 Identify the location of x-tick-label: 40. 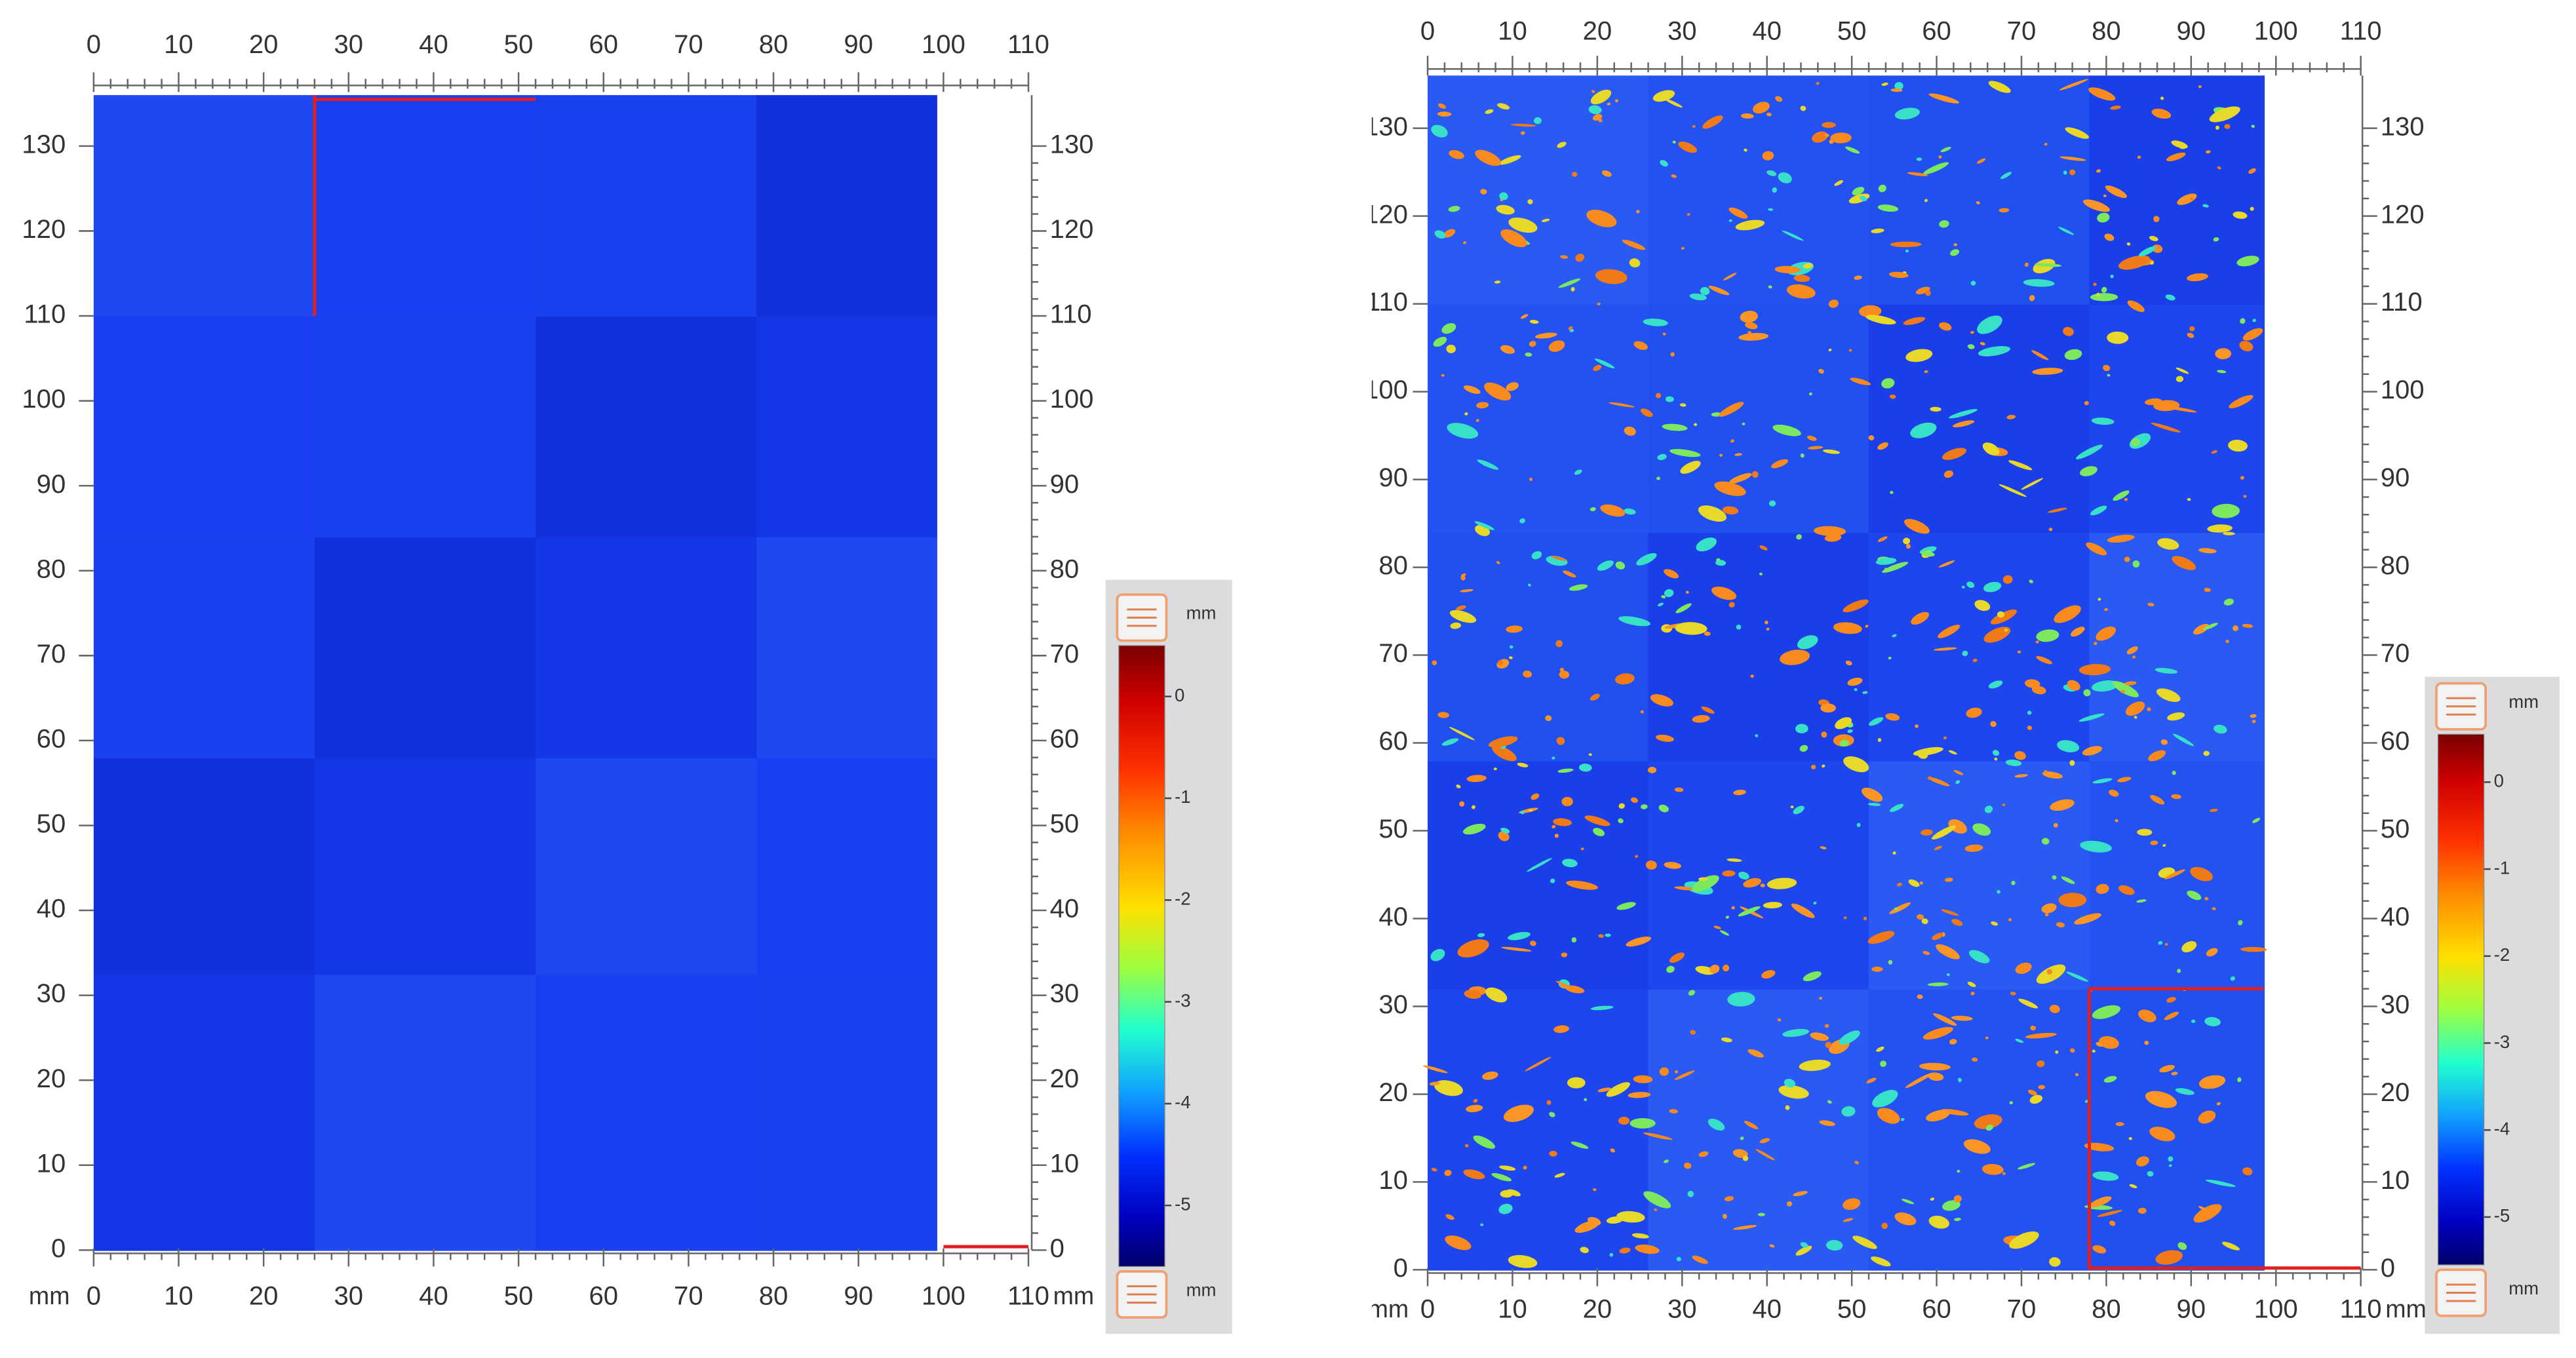
(1767, 1309).